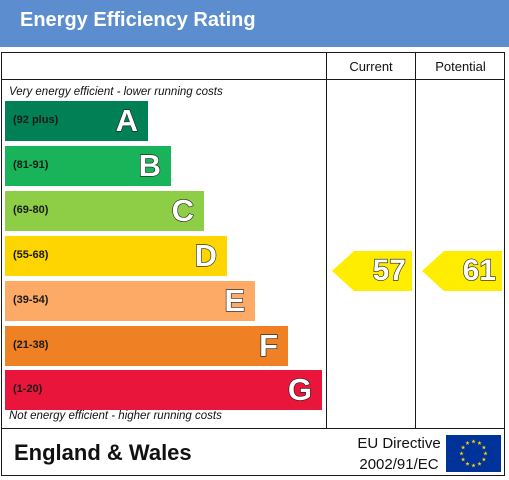  Describe the element at coordinates (31, 255) in the screenshot. I see `band-d-range: (55-68)` at that location.